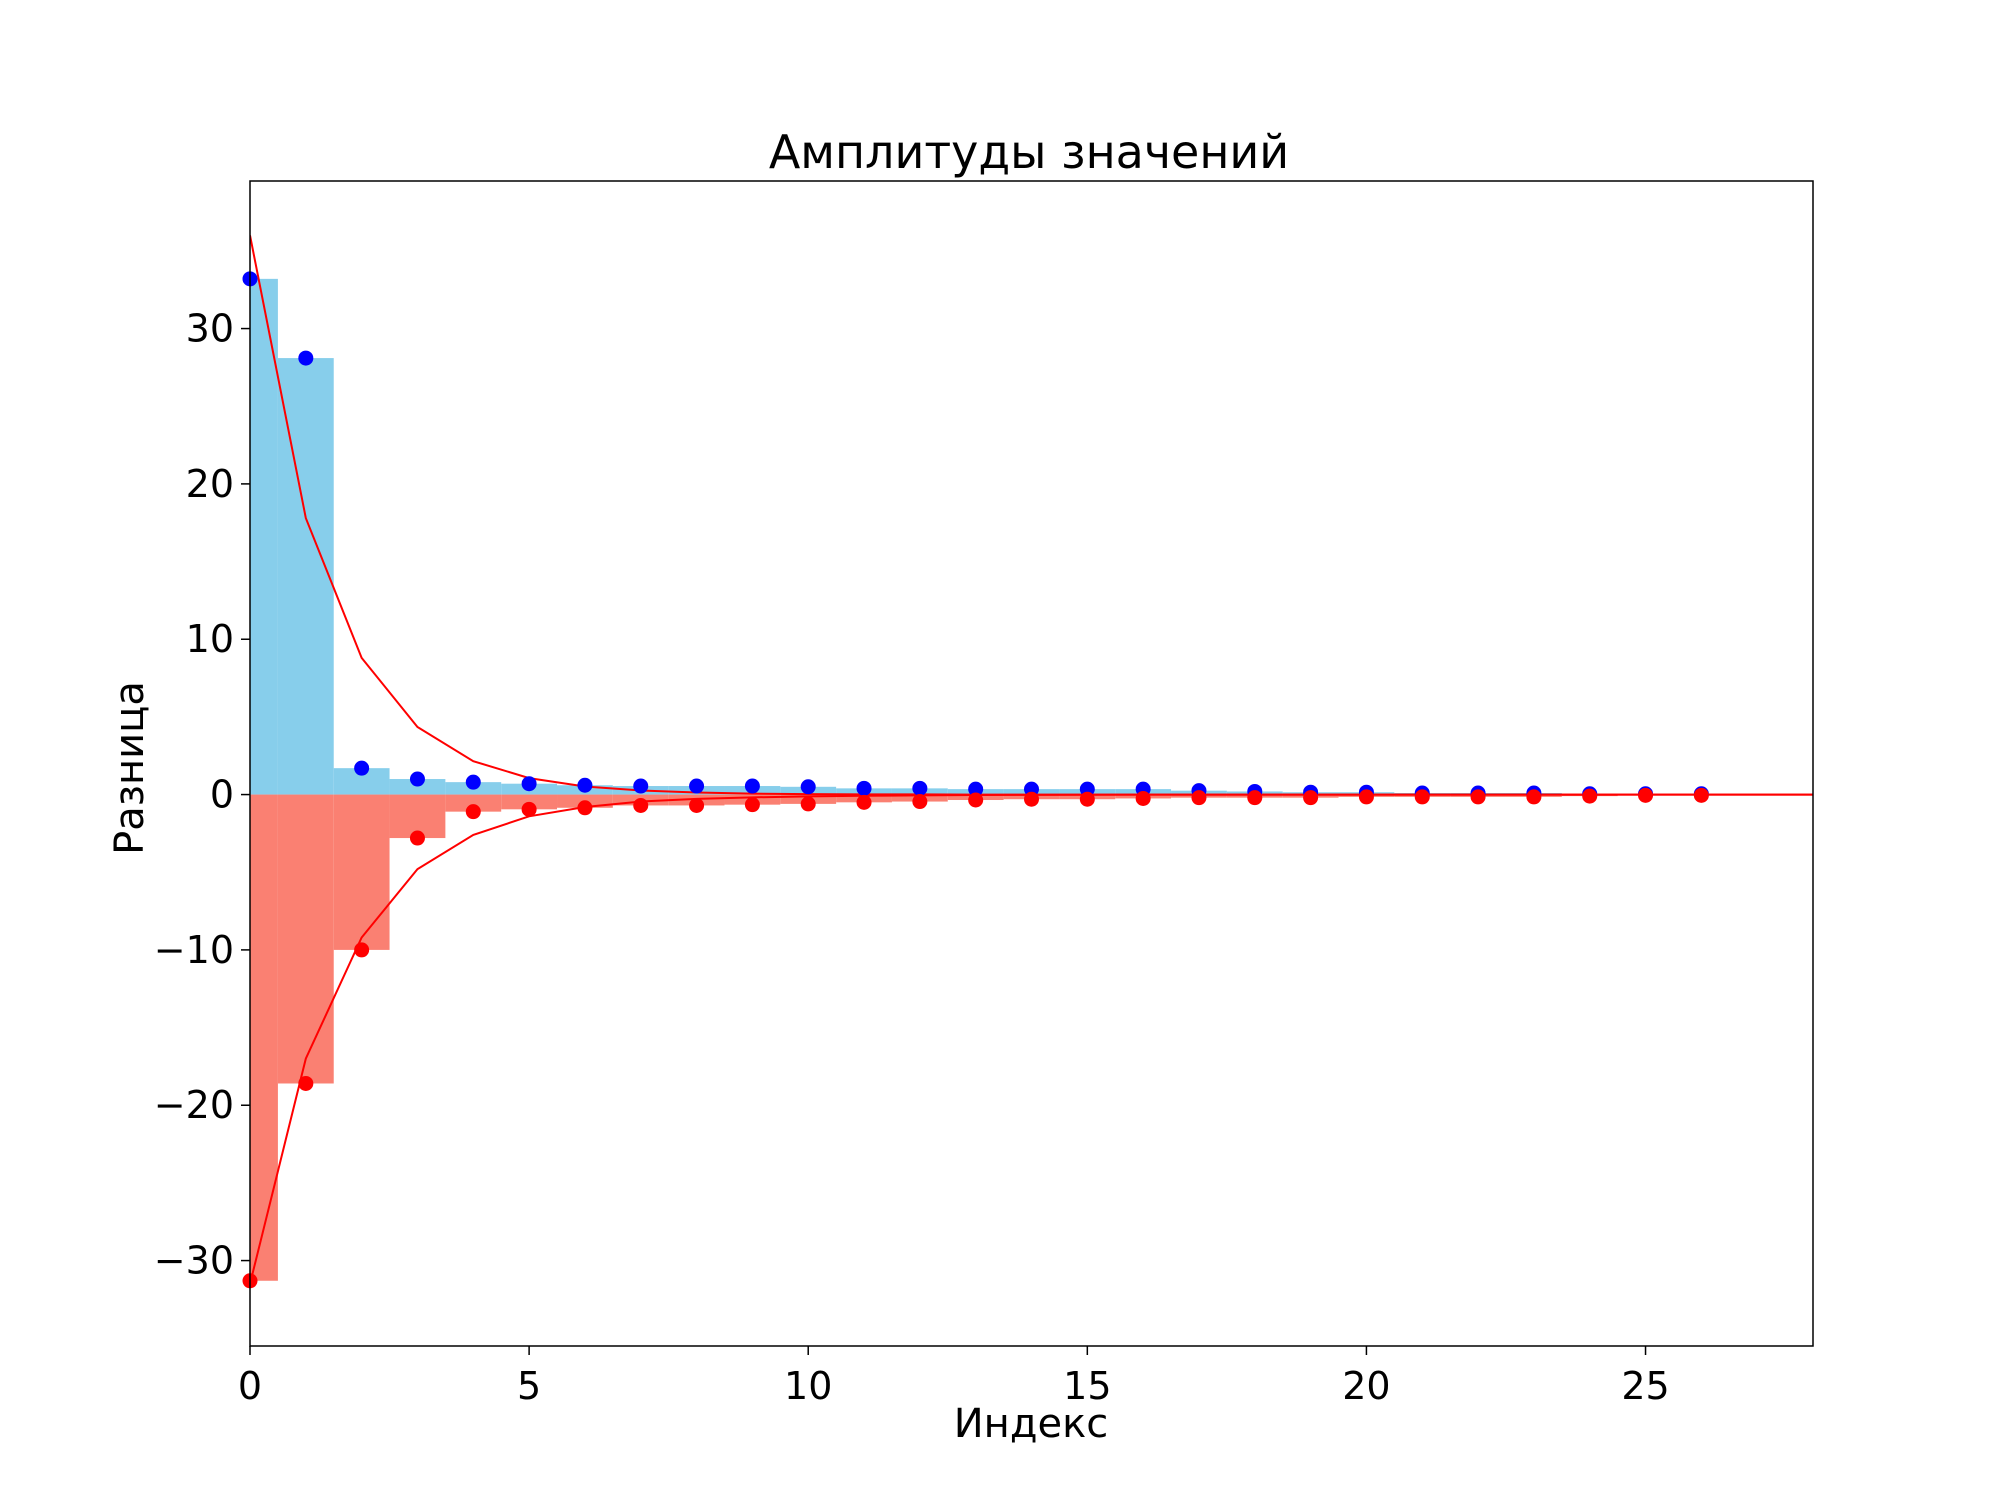  Describe the element at coordinates (222, 795) in the screenshot. I see `y-tick-label-0: 0` at that location.